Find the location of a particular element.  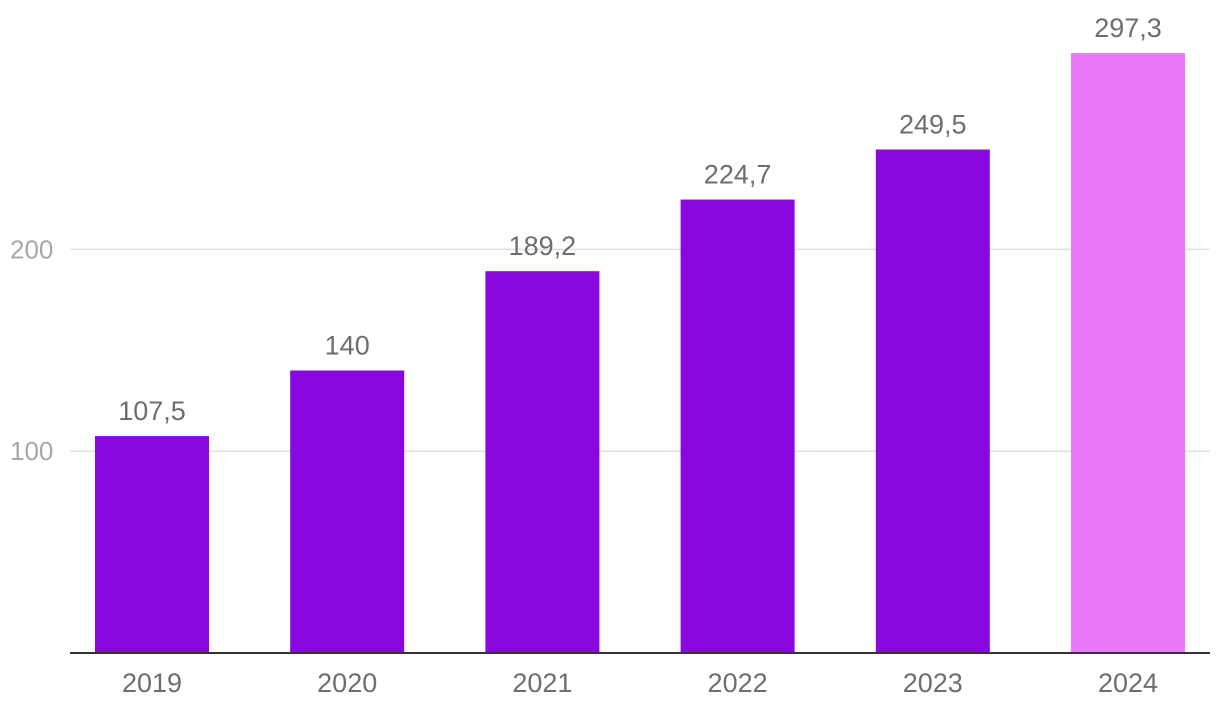

y-tick-label: 100 is located at coordinates (31, 451).